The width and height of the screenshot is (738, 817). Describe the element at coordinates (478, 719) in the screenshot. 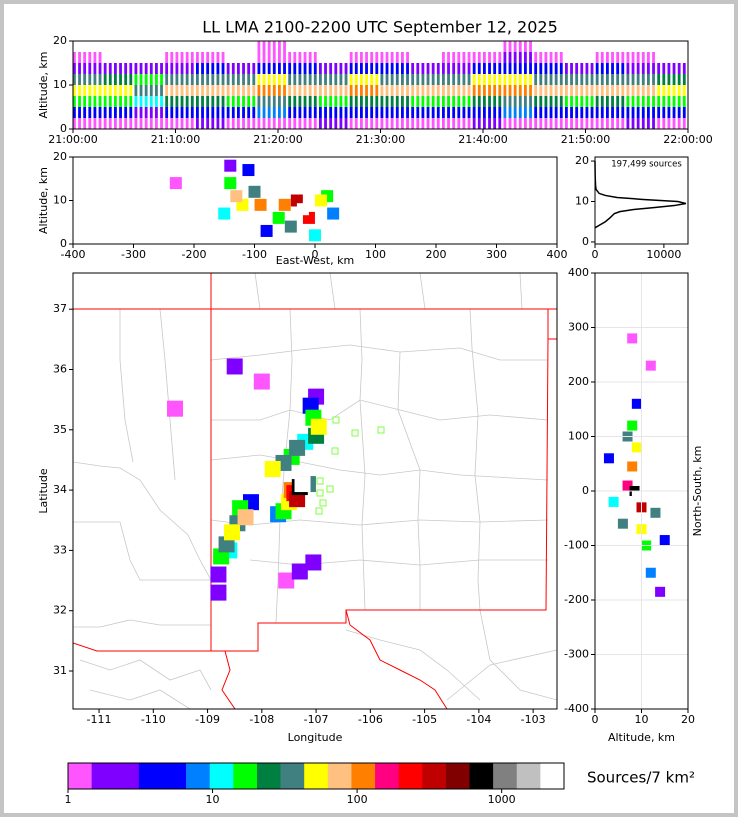

I see `x-tick-label: -104` at that location.